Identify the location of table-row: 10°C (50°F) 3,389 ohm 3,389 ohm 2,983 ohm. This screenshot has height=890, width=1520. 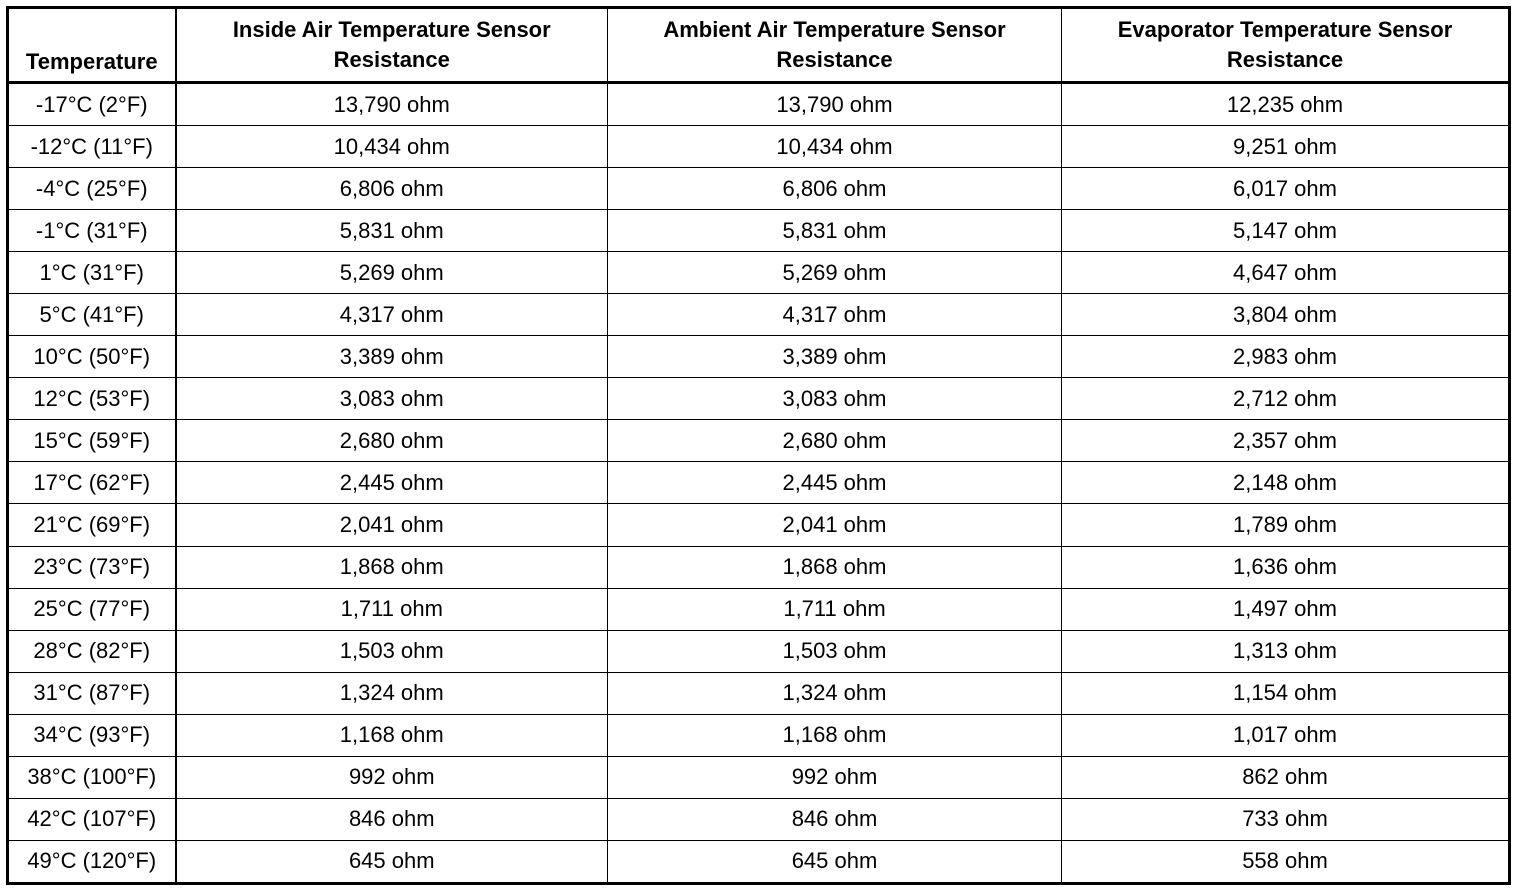
(758, 357).